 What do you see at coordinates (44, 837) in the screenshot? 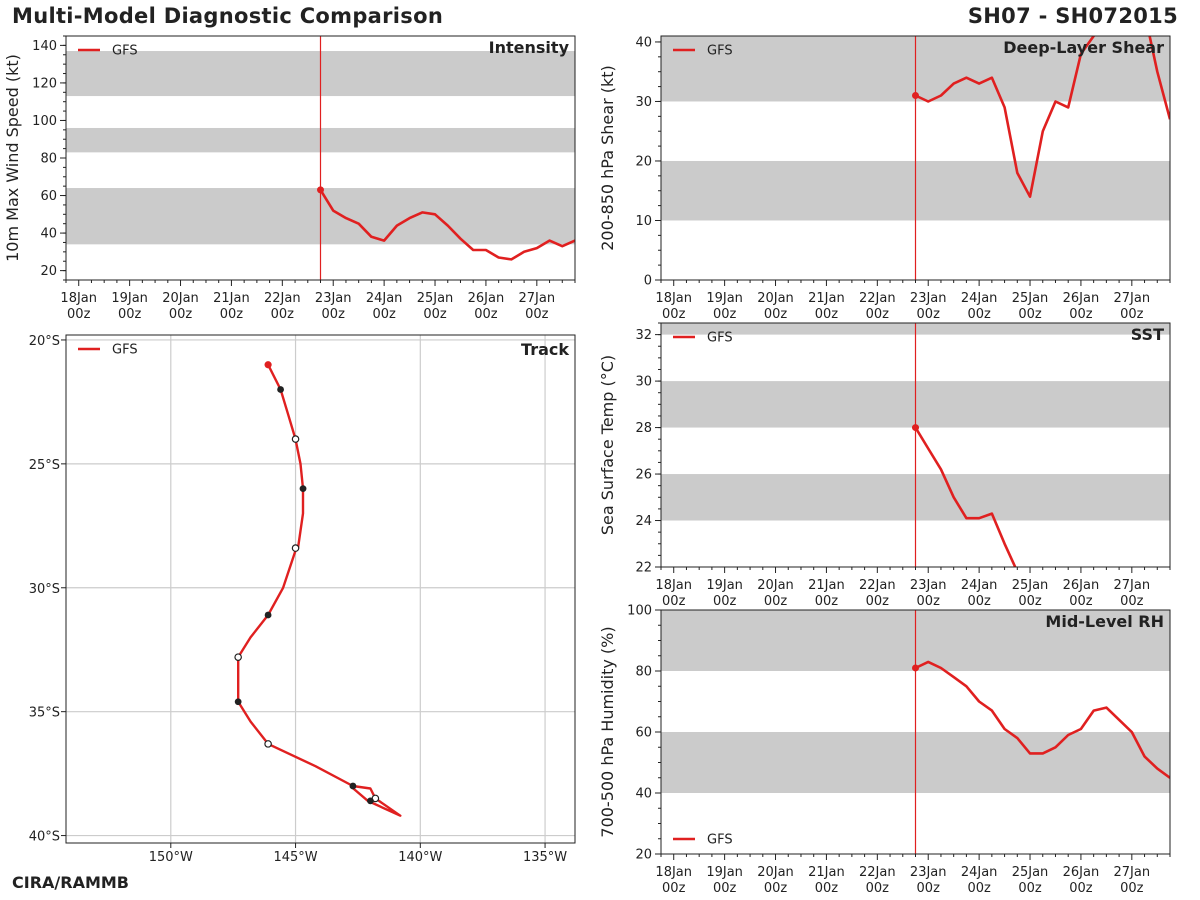
I see `y-tick-label: 40°S` at bounding box center [44, 837].